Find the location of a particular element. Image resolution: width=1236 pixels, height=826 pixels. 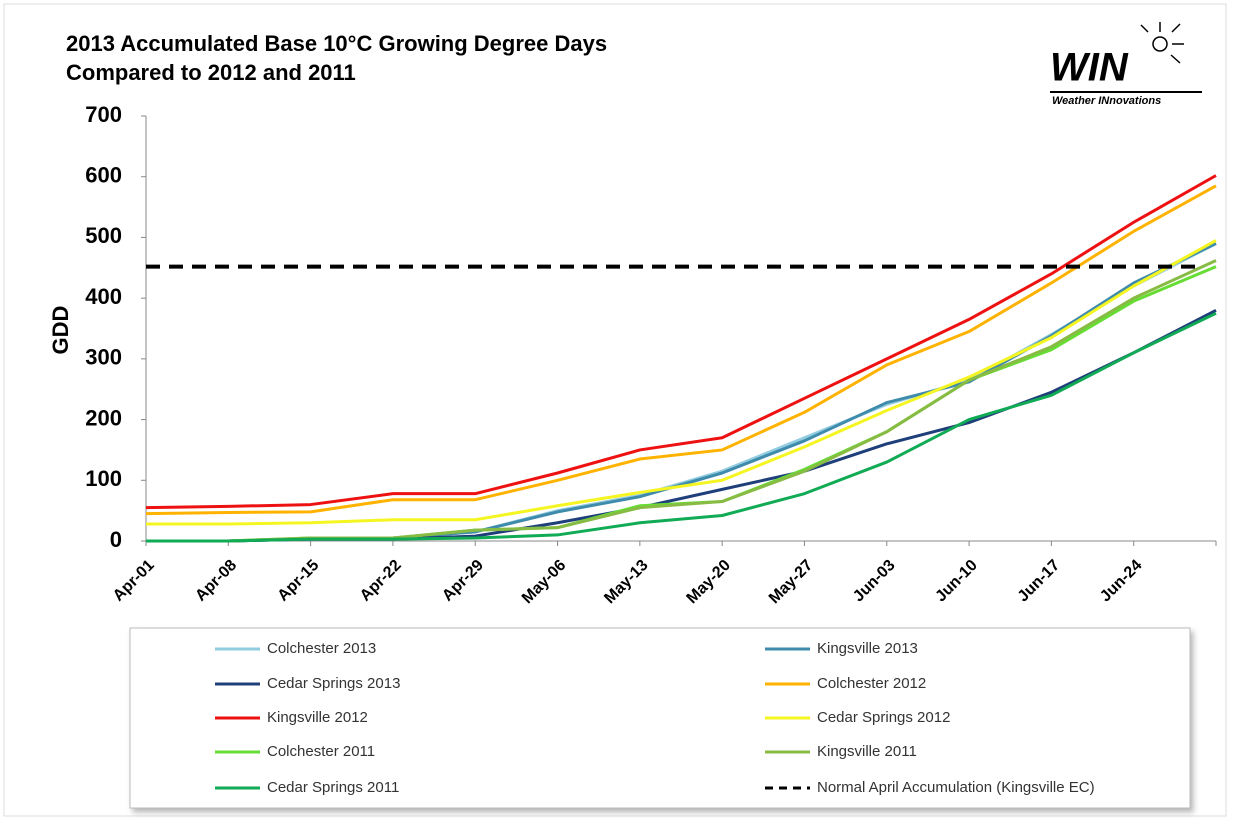

y-tick-label: 200 is located at coordinates (103, 417).